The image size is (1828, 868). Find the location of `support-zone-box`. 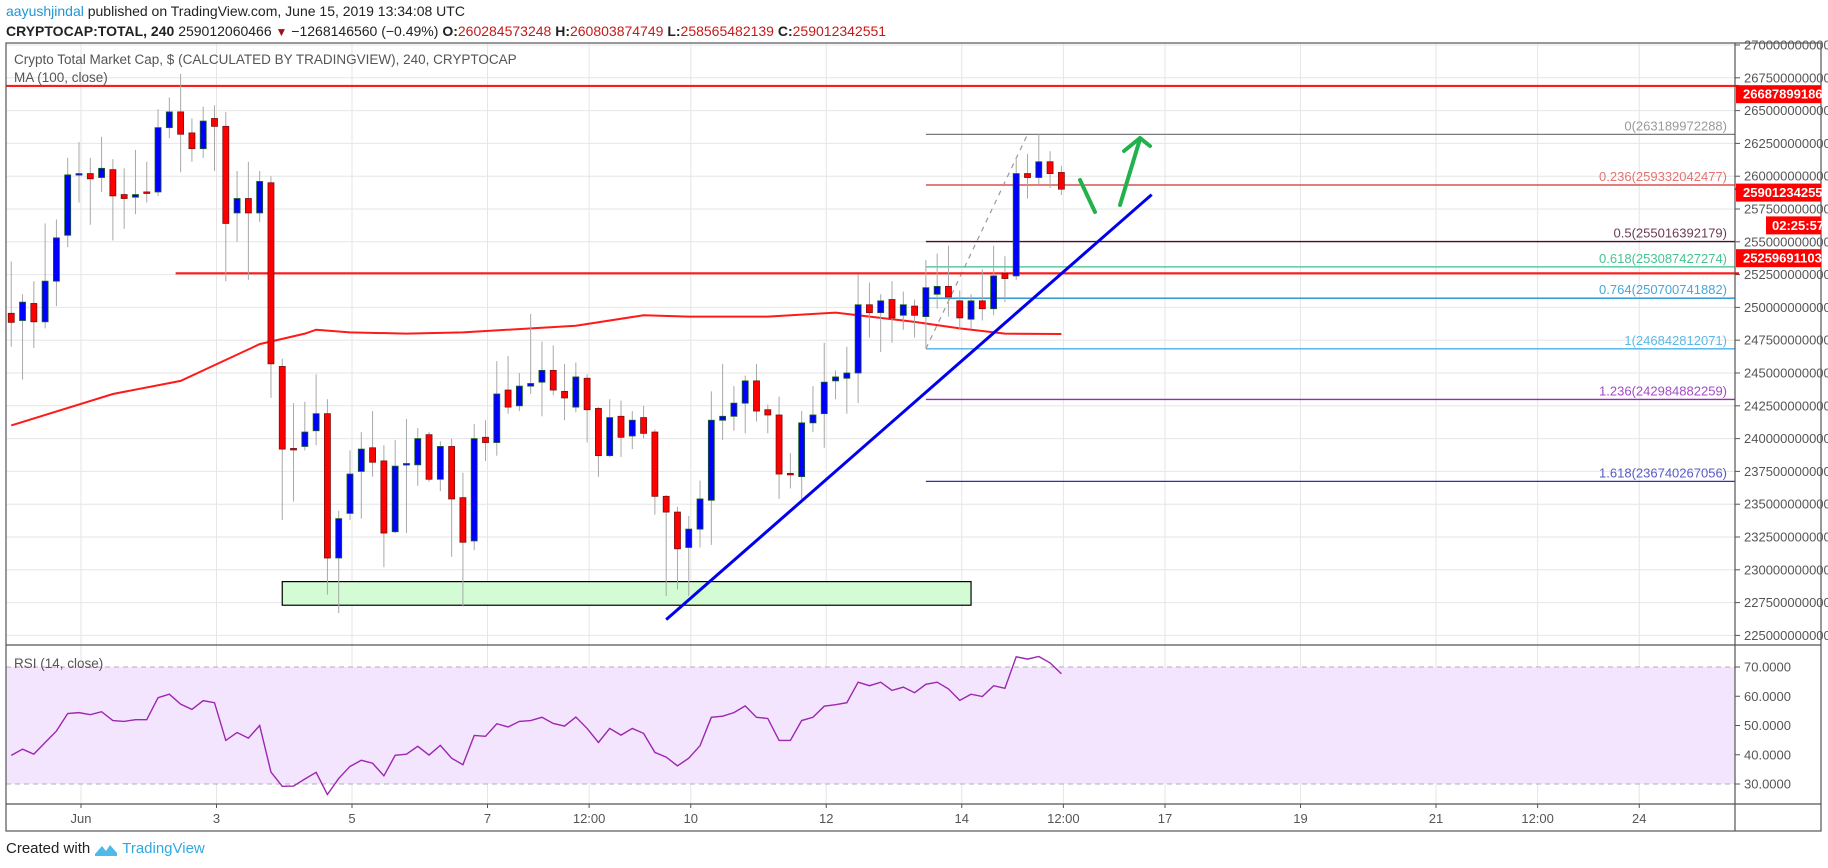

support-zone-box is located at coordinates (626, 593).